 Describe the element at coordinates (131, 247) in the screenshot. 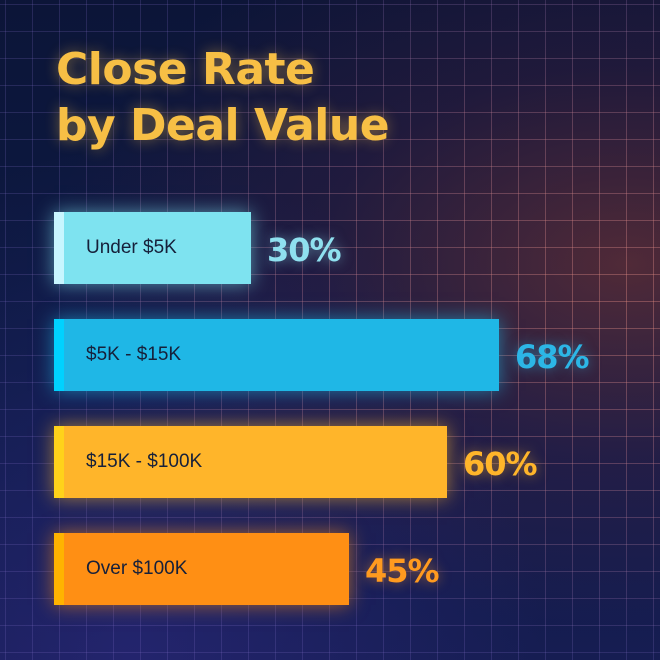

I see `bar-category-label: Under $5K` at that location.